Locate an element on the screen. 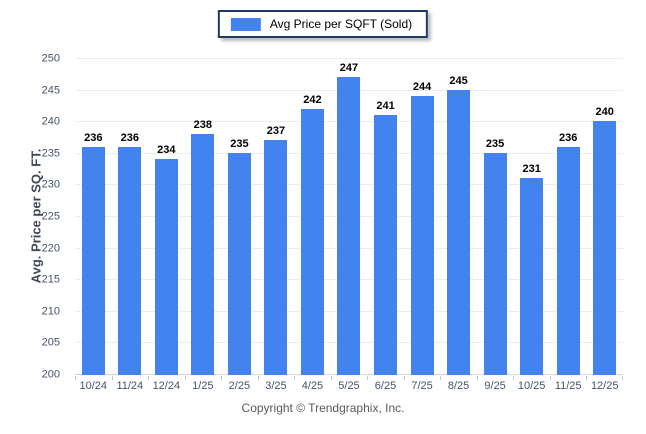  bar-slot: 237 is located at coordinates (276, 216).